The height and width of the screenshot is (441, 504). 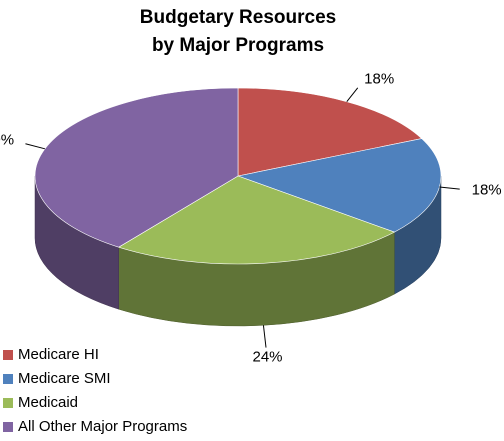 What do you see at coordinates (102, 426) in the screenshot?
I see `legend-label: All Other Major Programs` at bounding box center [102, 426].